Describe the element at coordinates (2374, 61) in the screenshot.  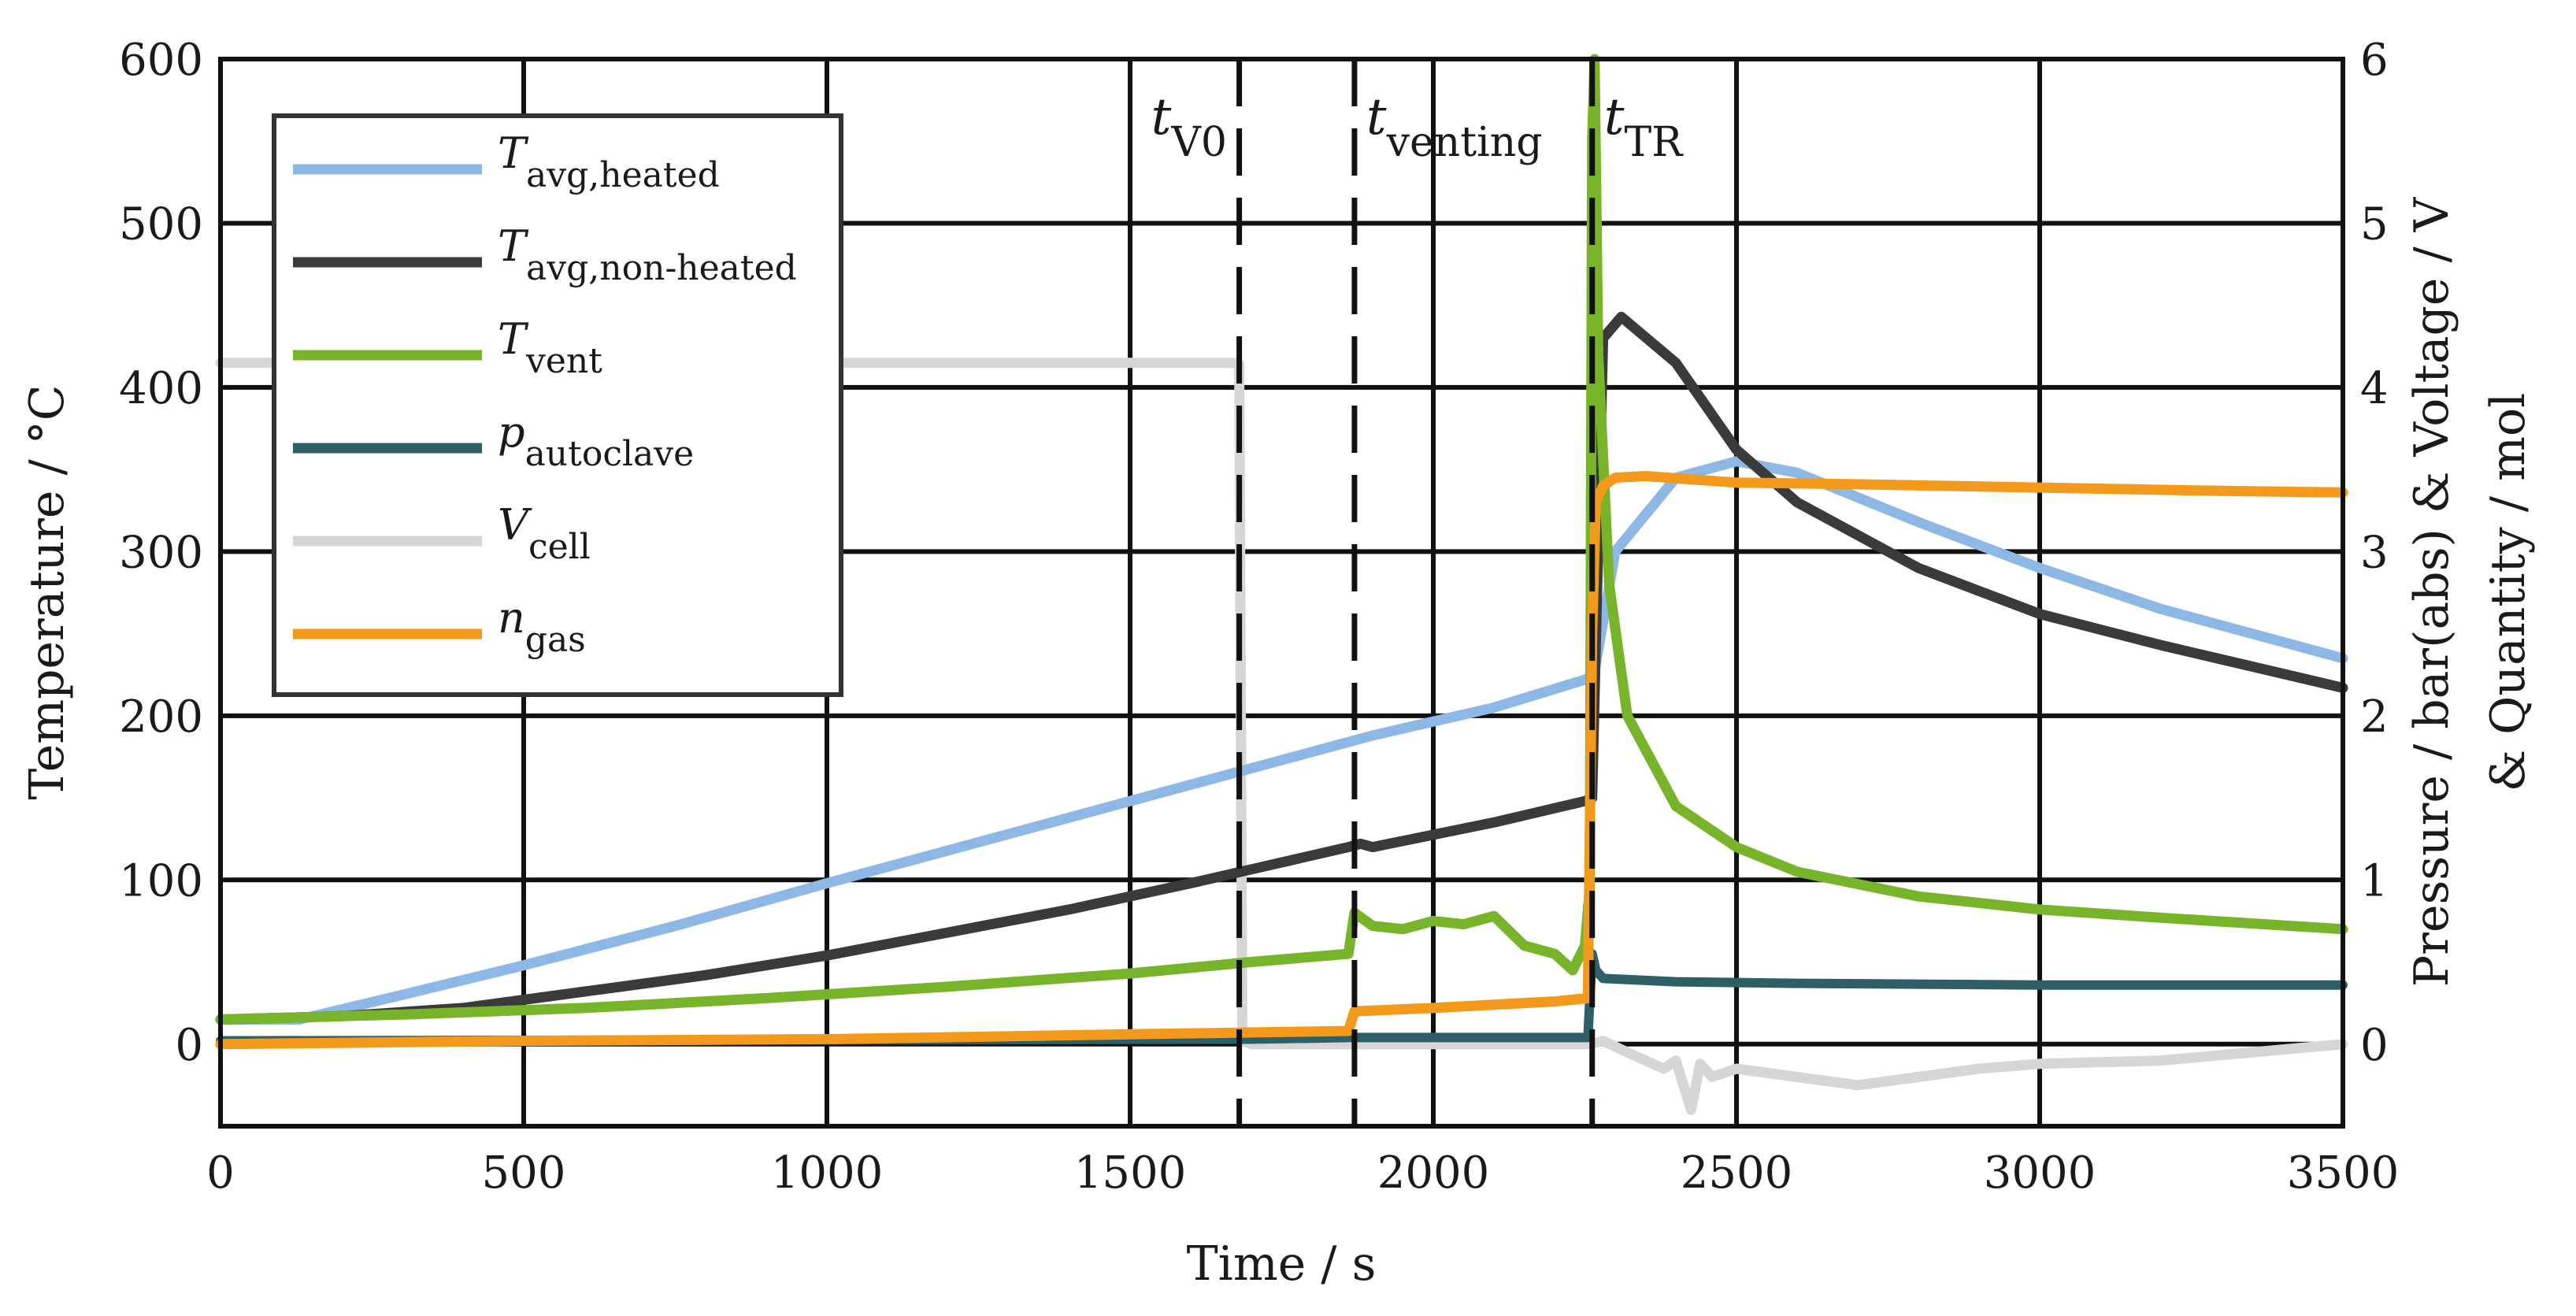
I see `y-right-tick-label: 6` at that location.